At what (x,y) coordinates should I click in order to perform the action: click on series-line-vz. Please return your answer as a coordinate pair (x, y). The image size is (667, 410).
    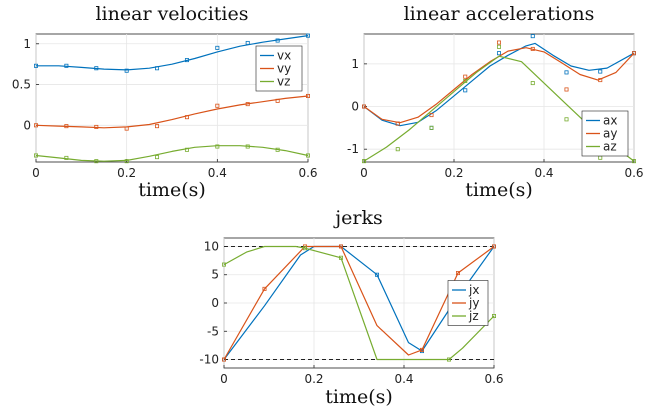
    Looking at the image, I should click on (172, 153).